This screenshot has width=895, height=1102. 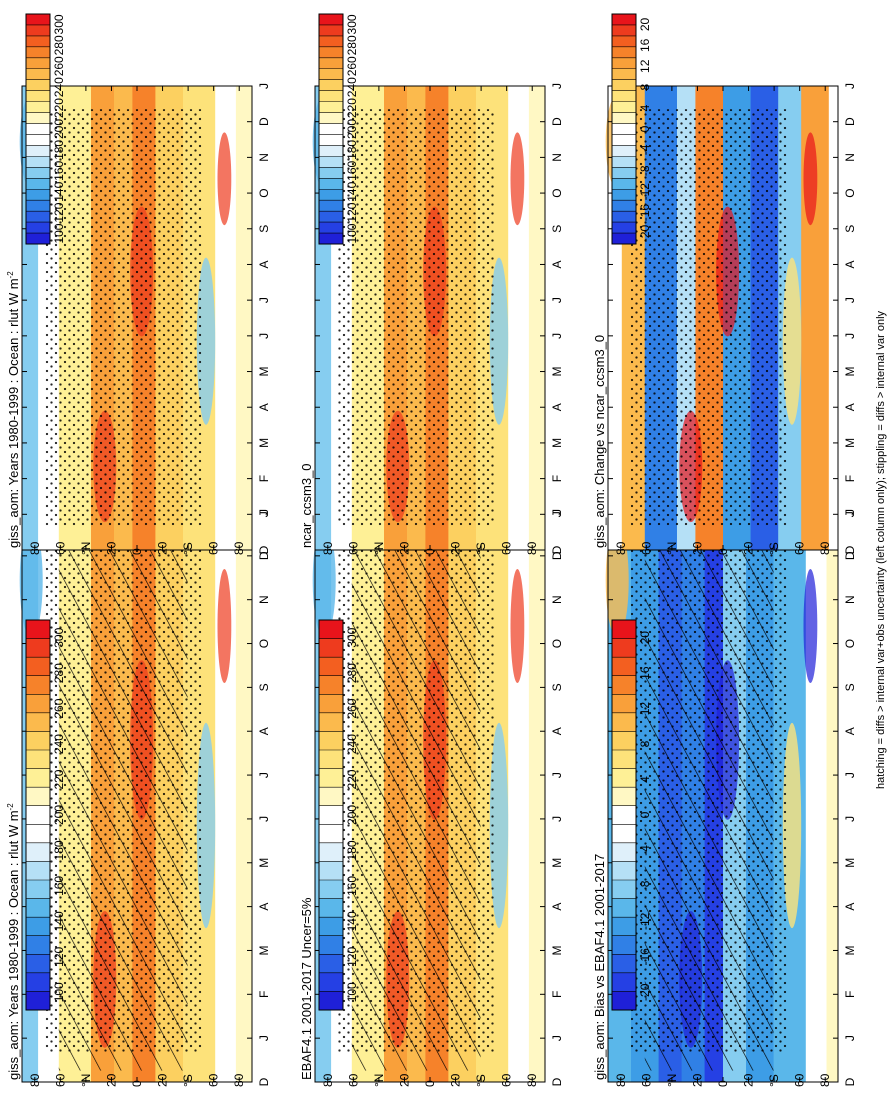 I want to click on month-tick-label: D, so click(x=264, y=1081).